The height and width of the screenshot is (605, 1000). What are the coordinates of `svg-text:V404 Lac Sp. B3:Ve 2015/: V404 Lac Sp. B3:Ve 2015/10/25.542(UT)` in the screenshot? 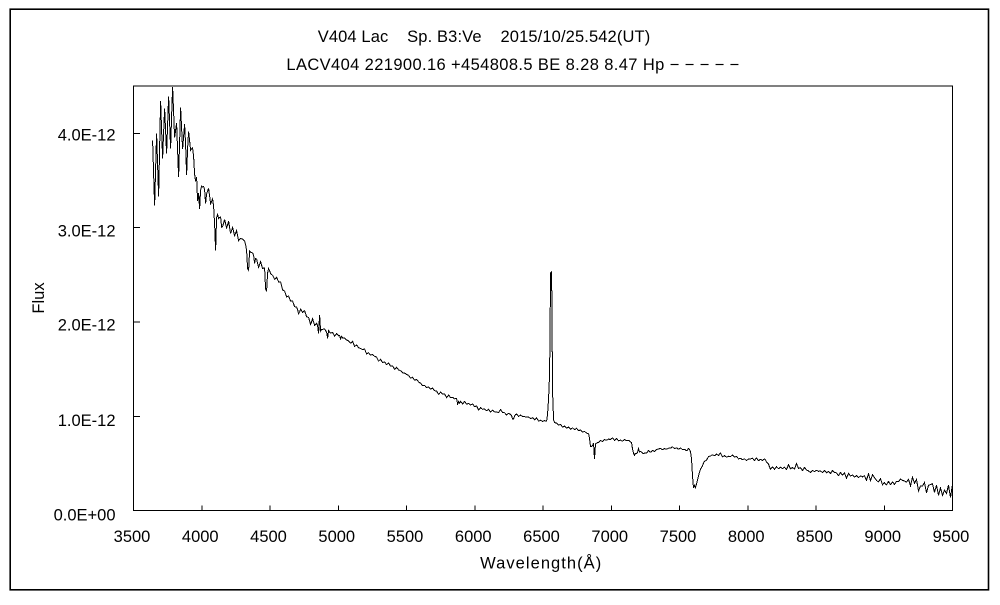 It's located at (484, 37).